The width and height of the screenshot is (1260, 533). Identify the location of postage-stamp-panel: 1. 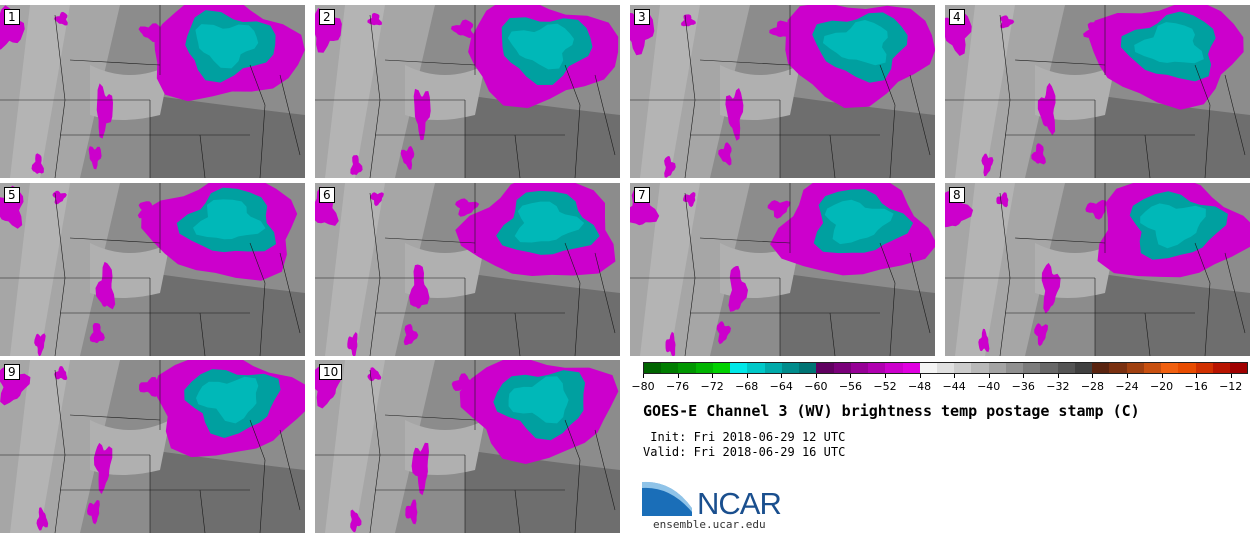
(152, 91).